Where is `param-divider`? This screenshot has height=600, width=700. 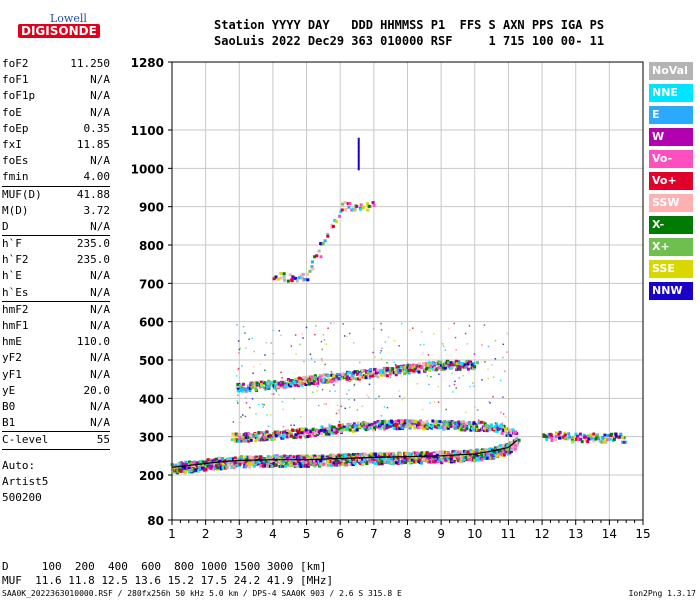 param-divider is located at coordinates (56, 301).